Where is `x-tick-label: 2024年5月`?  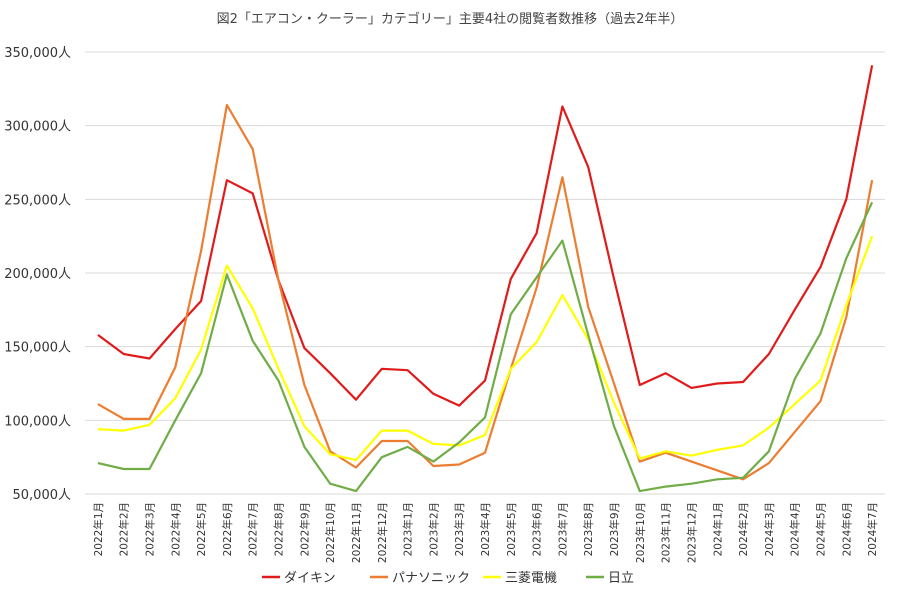
x-tick-label: 2024年5月 is located at coordinates (820, 529).